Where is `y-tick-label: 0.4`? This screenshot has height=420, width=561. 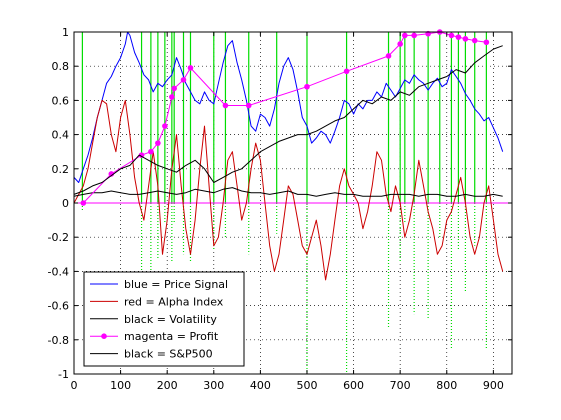 y-tick-label: 0.4 is located at coordinates (61, 135).